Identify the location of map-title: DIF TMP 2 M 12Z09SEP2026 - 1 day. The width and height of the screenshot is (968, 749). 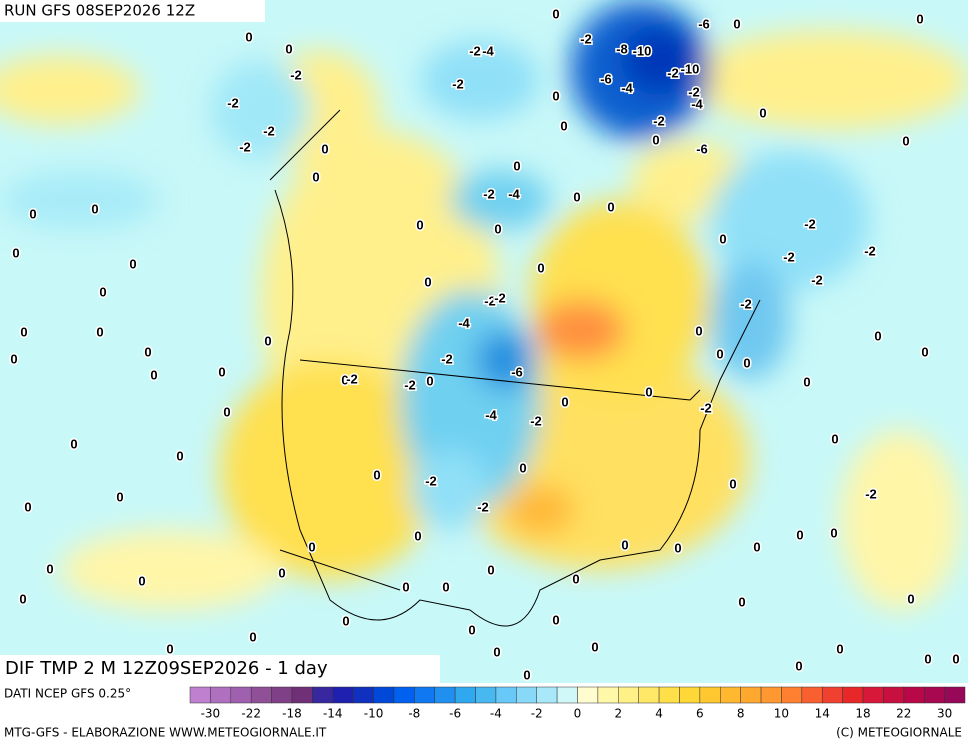
(166, 668).